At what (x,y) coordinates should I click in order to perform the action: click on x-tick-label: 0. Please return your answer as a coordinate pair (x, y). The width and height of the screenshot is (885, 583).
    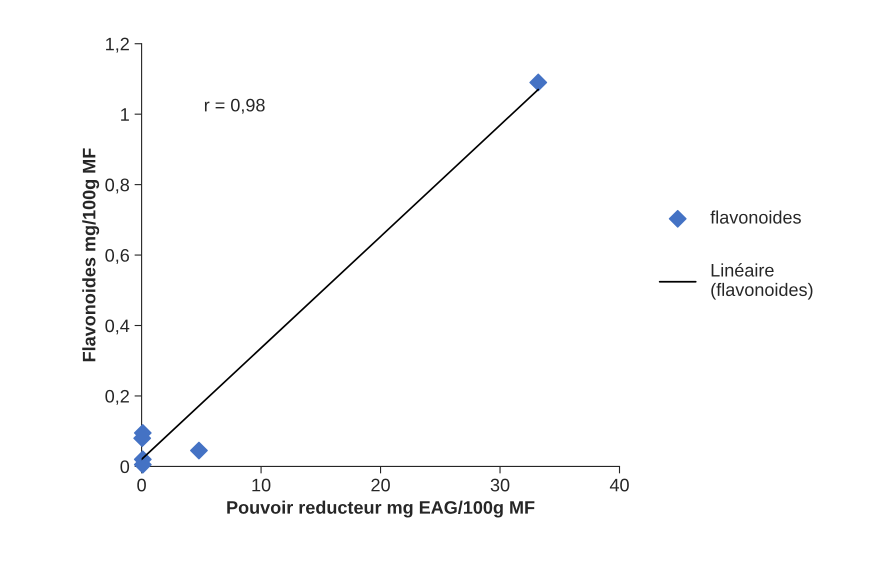
    Looking at the image, I should click on (141, 485).